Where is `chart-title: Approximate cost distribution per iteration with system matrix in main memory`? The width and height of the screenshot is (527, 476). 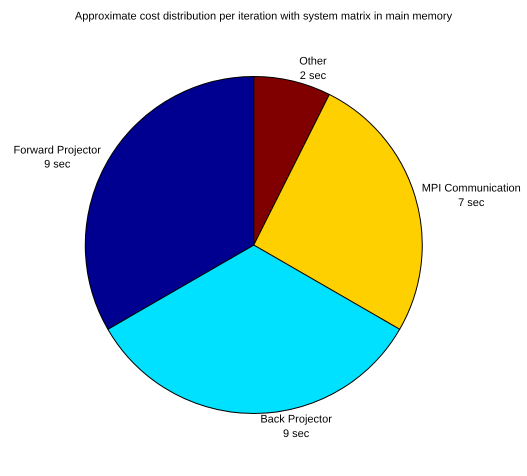 chart-title: Approximate cost distribution per iteration with system matrix in main memory is located at coordinates (263, 16).